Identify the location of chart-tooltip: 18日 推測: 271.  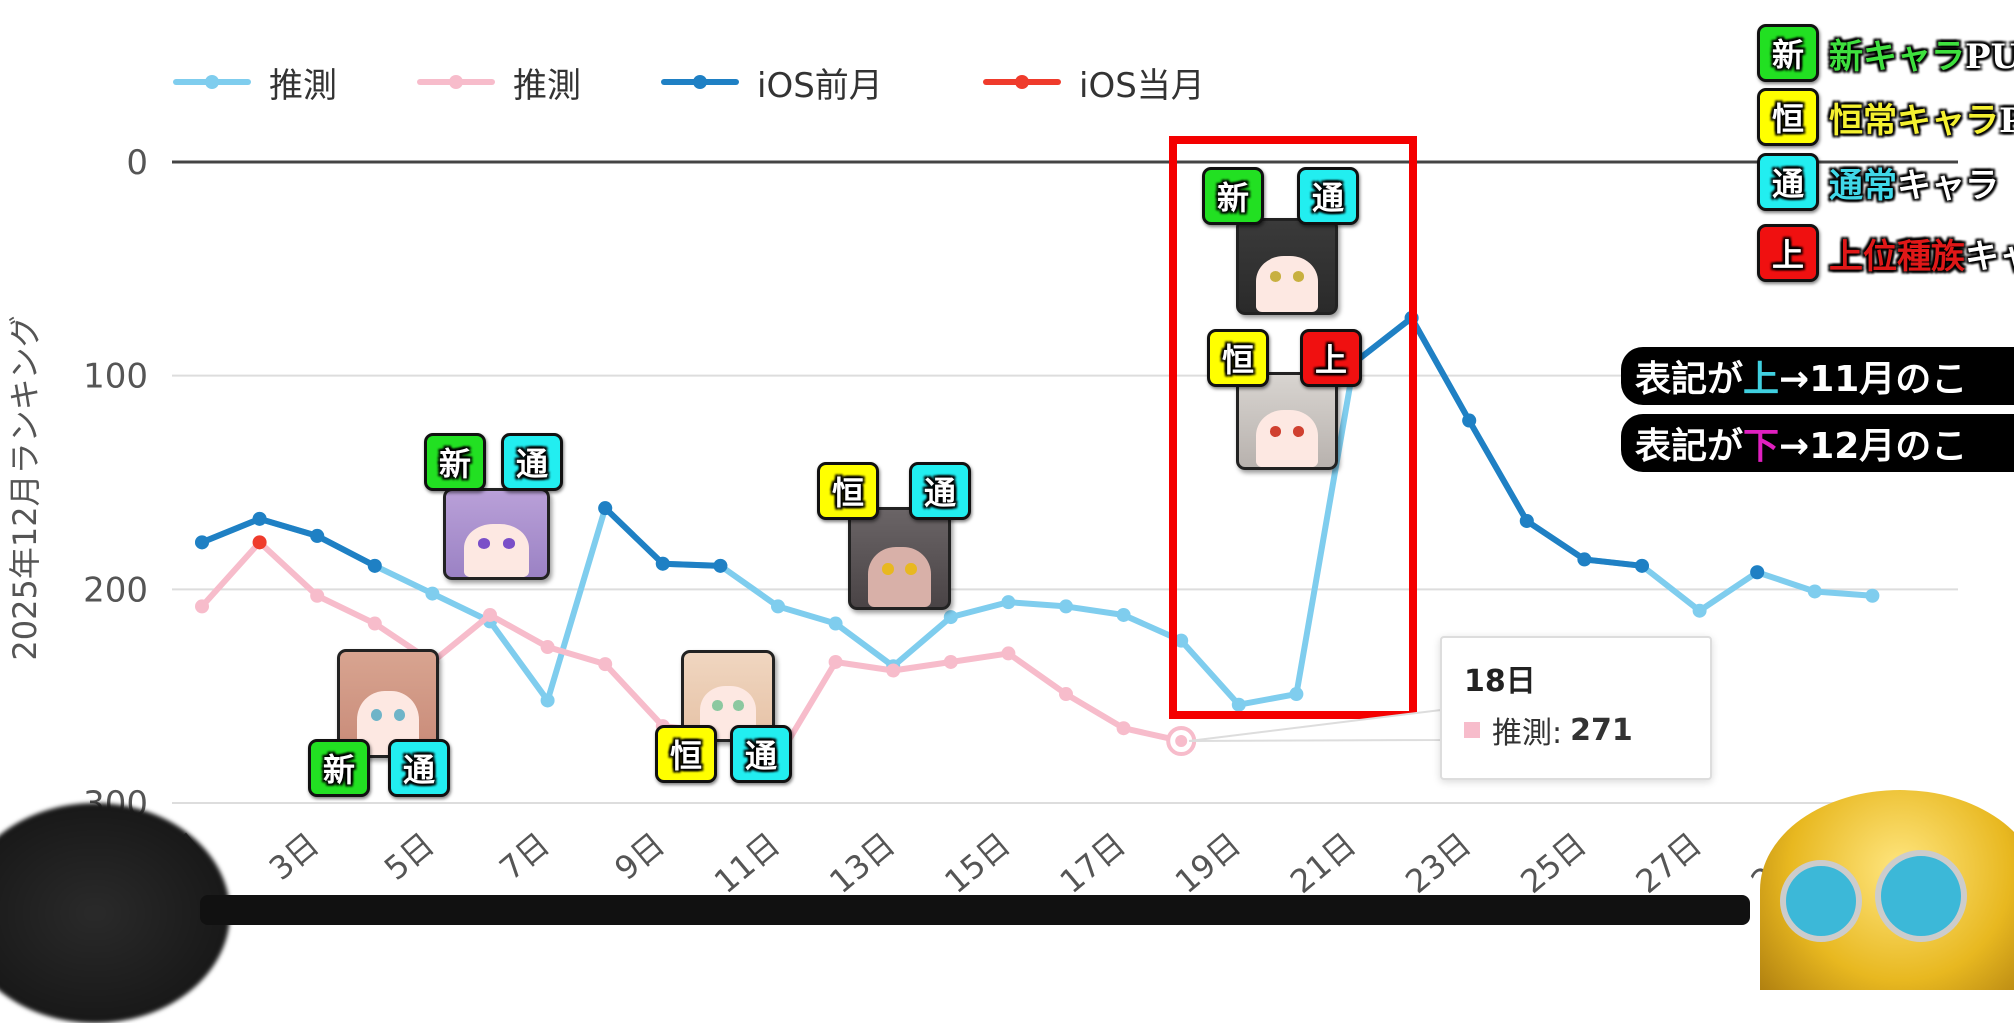
(1576, 708).